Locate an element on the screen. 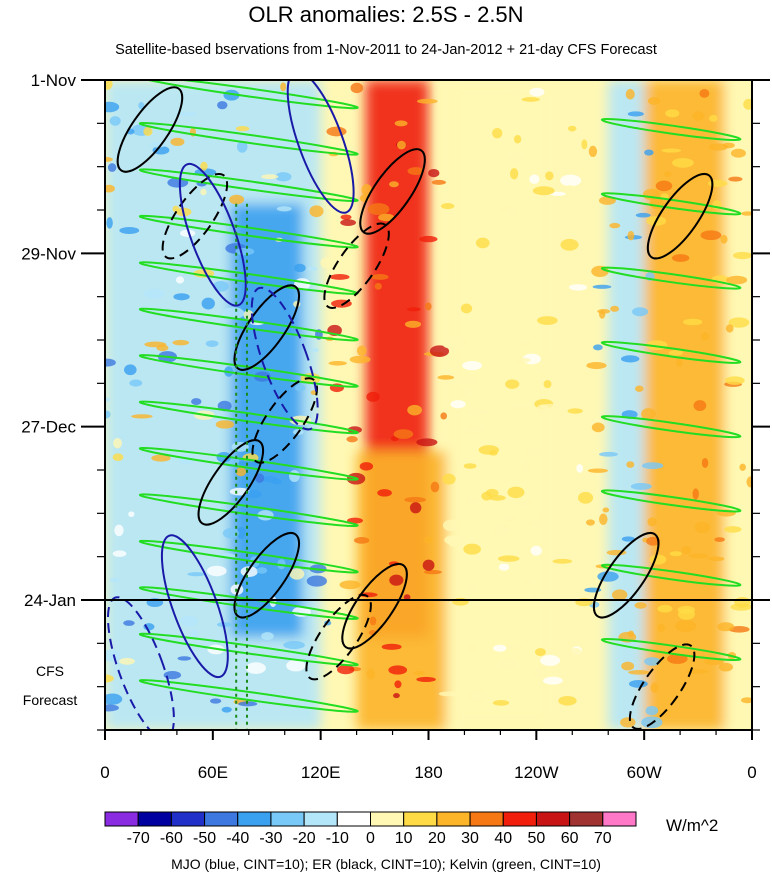 The height and width of the screenshot is (878, 772). colorbar-label: -20 is located at coordinates (304, 838).